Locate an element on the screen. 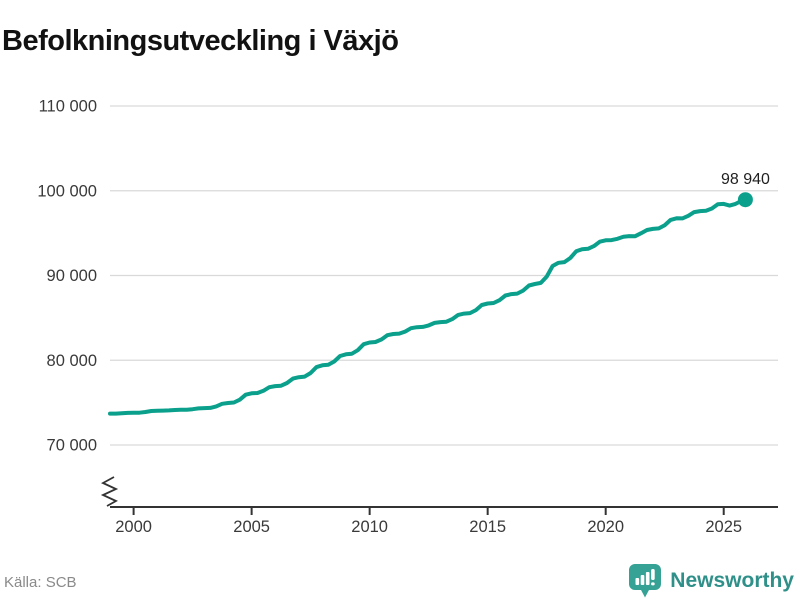  x-tick-label: 2015 is located at coordinates (487, 527).